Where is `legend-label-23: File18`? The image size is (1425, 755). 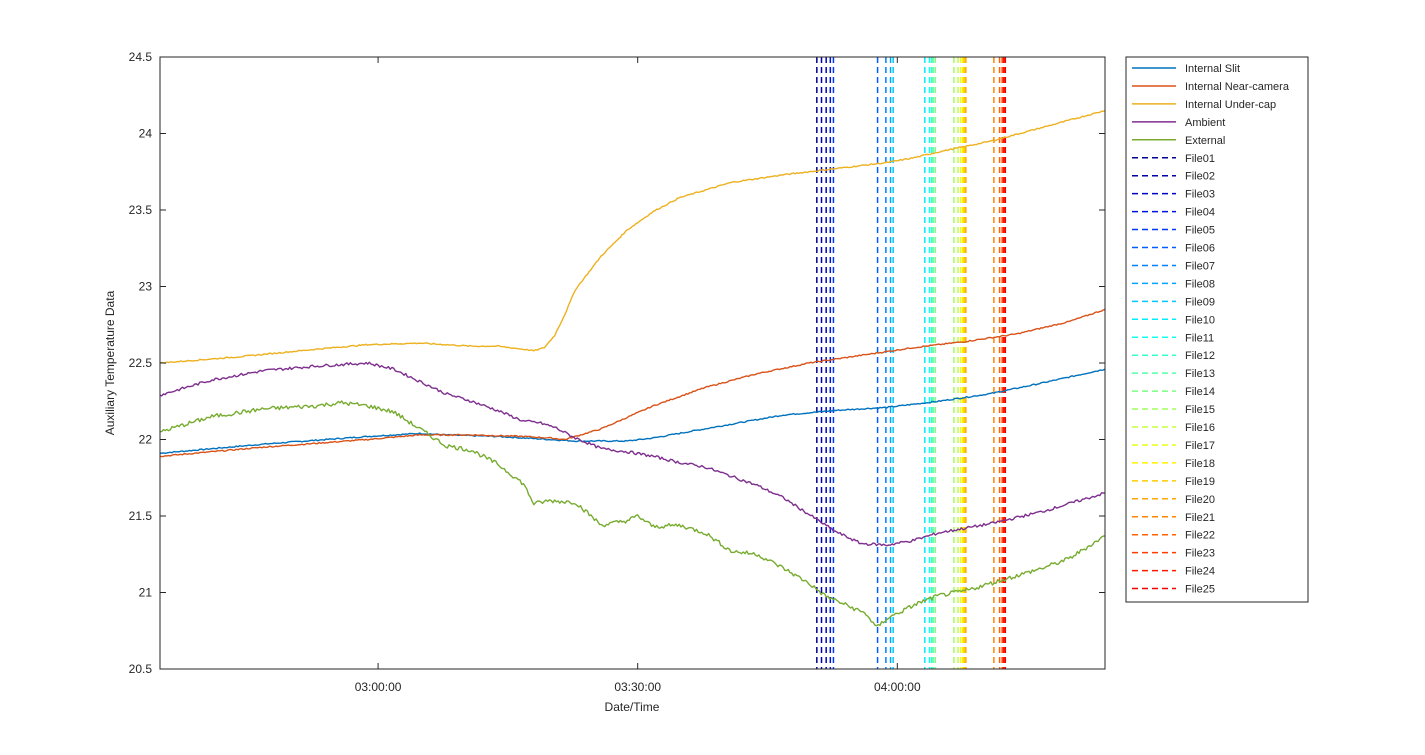
legend-label-23: File18 is located at coordinates (1200, 464).